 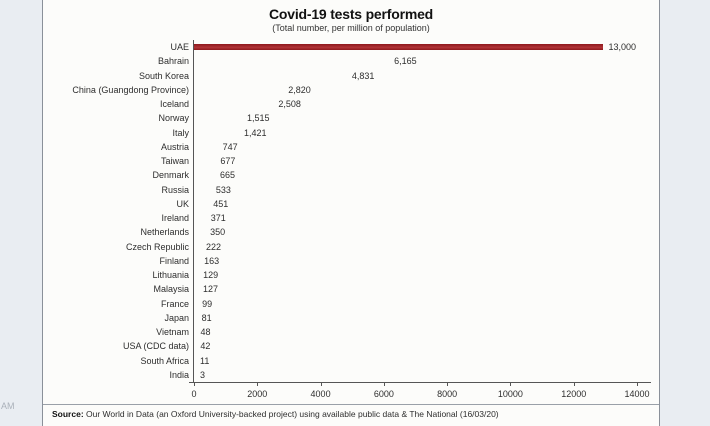 I want to click on bar-row: Russia 533, so click(x=398, y=190).